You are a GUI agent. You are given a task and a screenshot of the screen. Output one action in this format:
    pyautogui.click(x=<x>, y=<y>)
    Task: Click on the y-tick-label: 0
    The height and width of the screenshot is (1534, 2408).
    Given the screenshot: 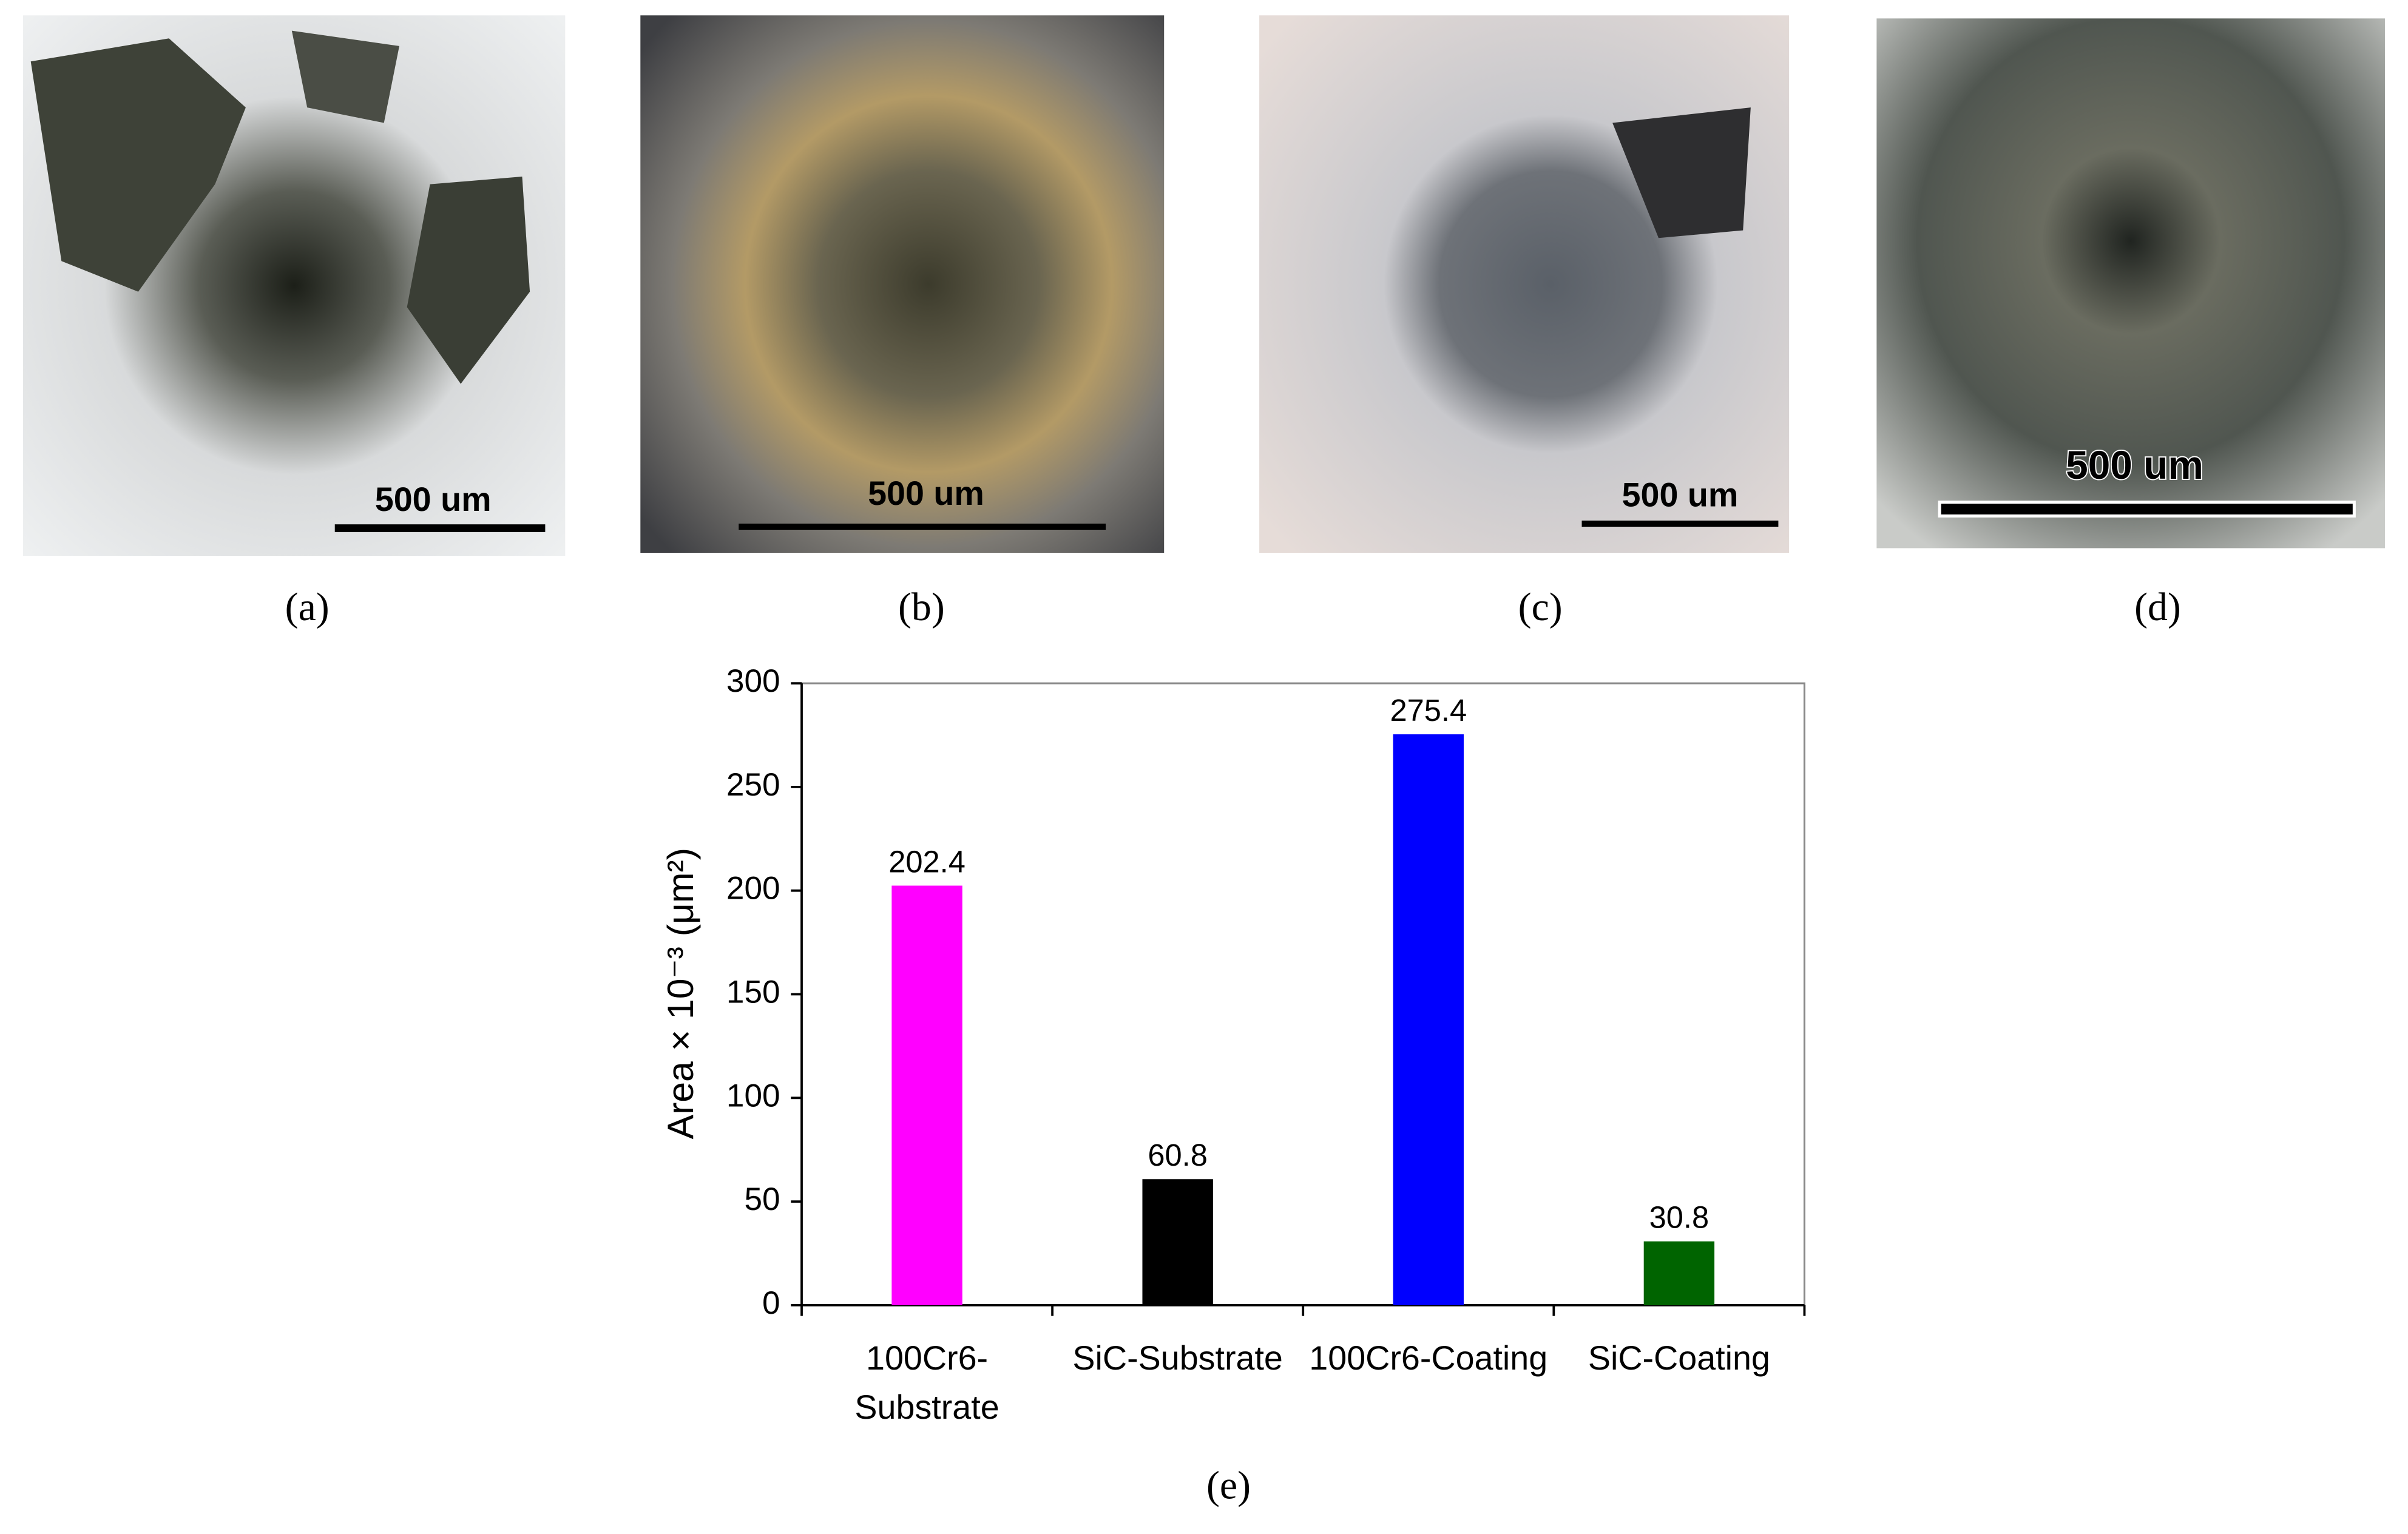 What is the action you would take?
    pyautogui.click(x=771, y=1303)
    